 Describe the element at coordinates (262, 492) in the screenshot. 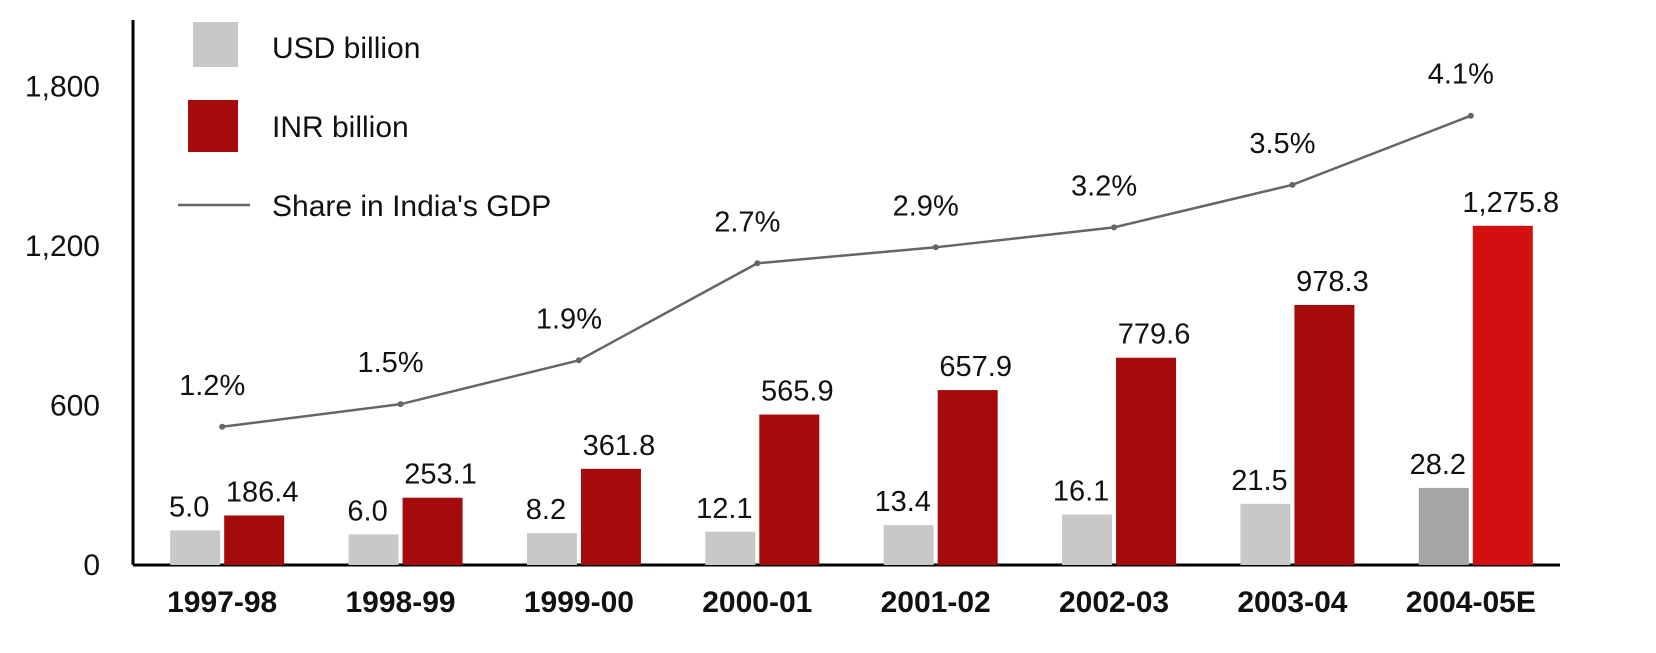

I see `data-label-inr: 186.4` at that location.